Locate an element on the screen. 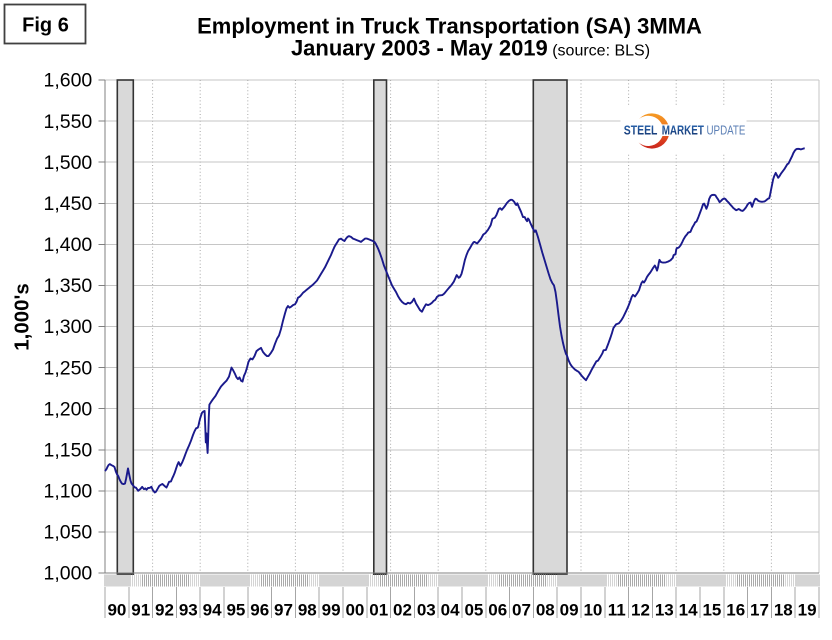 The image size is (832, 640). svg-text: 1,600 is located at coordinates (67, 81).